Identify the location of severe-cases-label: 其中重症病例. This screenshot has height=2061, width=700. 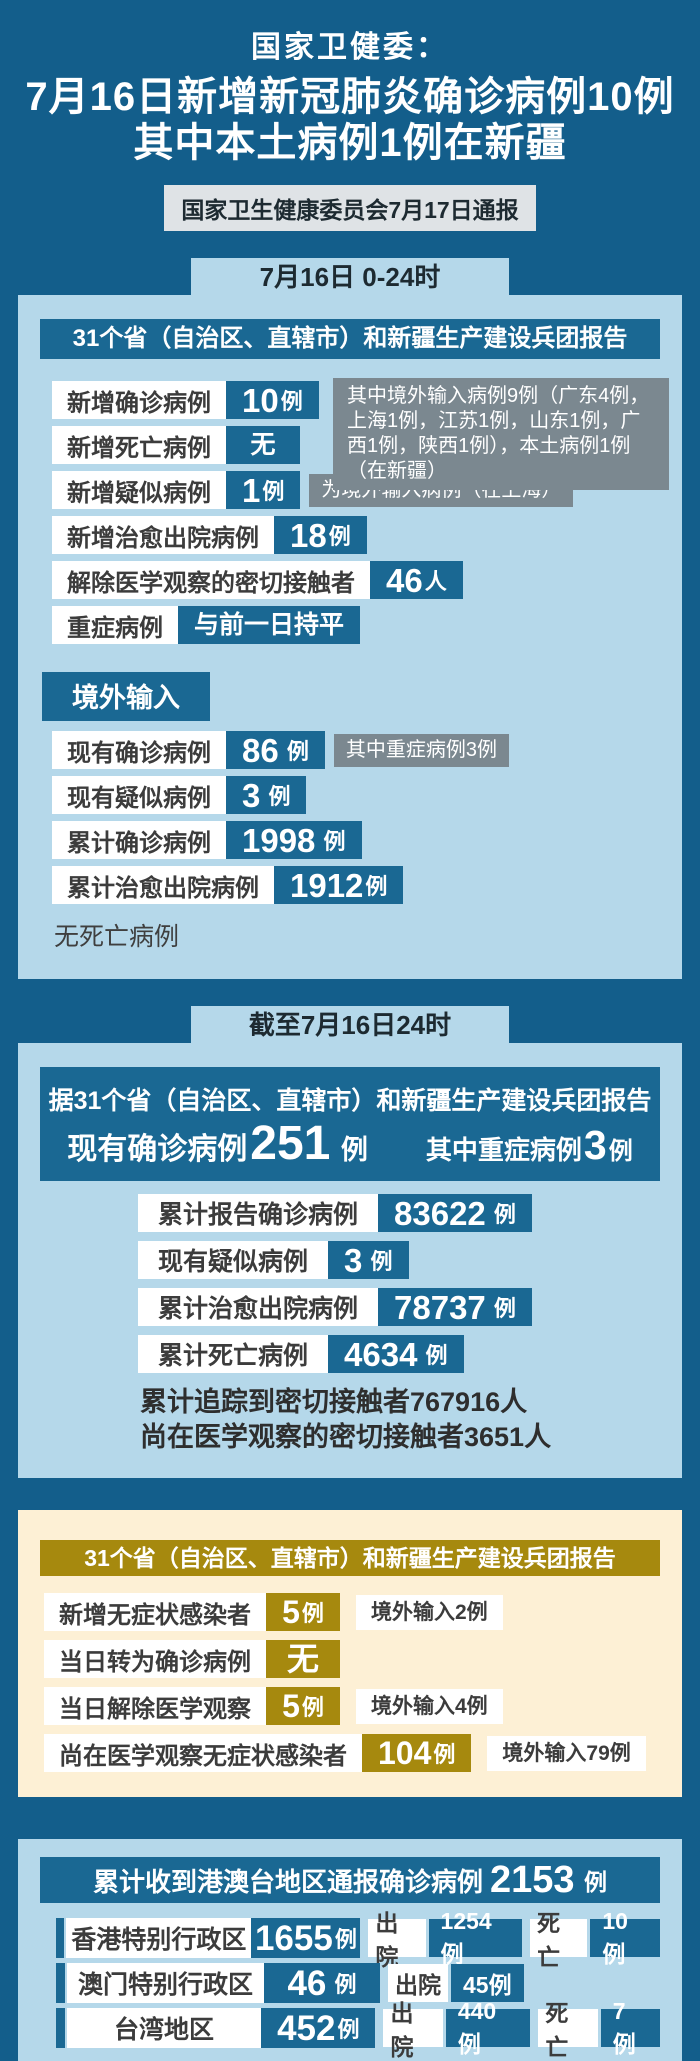
(503, 1150).